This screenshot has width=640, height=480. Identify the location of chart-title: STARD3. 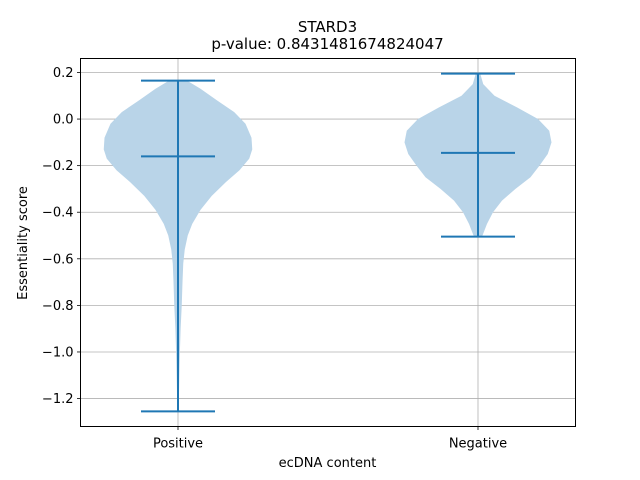
(327, 27).